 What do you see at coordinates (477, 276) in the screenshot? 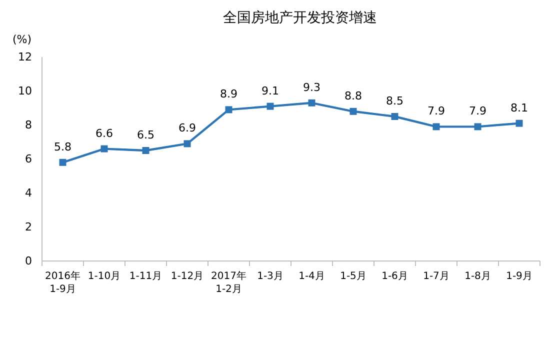
I see `x-tick-label: 1-8月` at bounding box center [477, 276].